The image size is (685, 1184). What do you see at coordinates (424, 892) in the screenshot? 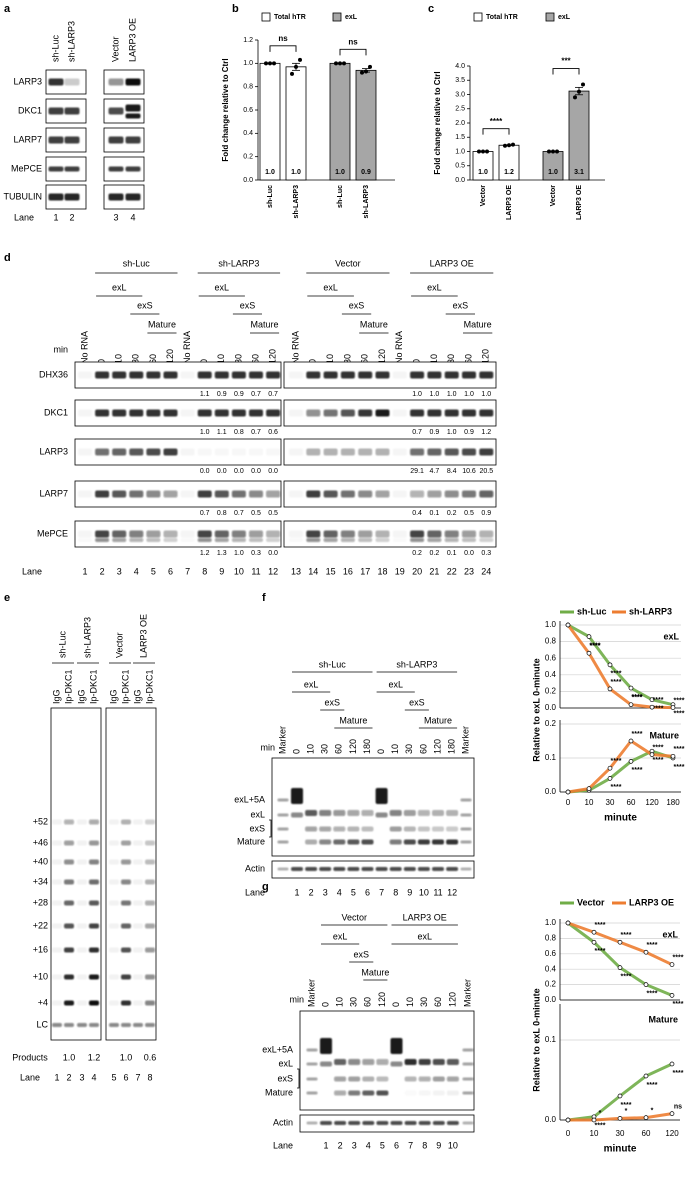
I see `lane-number: 10` at bounding box center [424, 892].